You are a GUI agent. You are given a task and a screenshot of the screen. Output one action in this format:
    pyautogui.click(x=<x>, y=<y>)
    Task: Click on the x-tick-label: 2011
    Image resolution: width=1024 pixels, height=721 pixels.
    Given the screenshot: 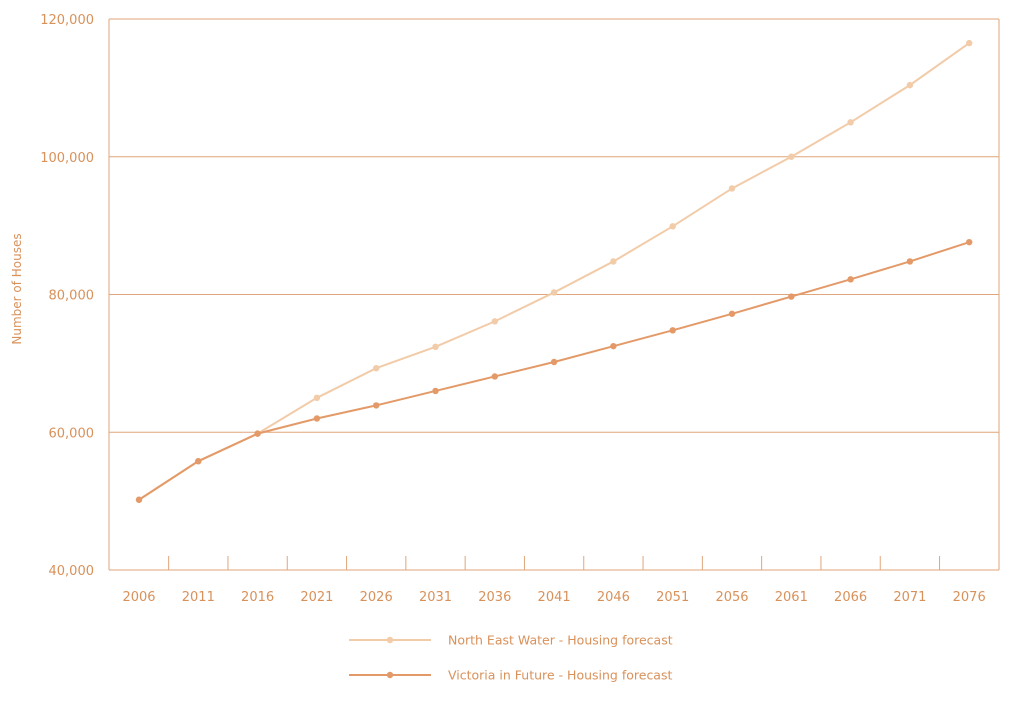 What is the action you would take?
    pyautogui.click(x=198, y=597)
    